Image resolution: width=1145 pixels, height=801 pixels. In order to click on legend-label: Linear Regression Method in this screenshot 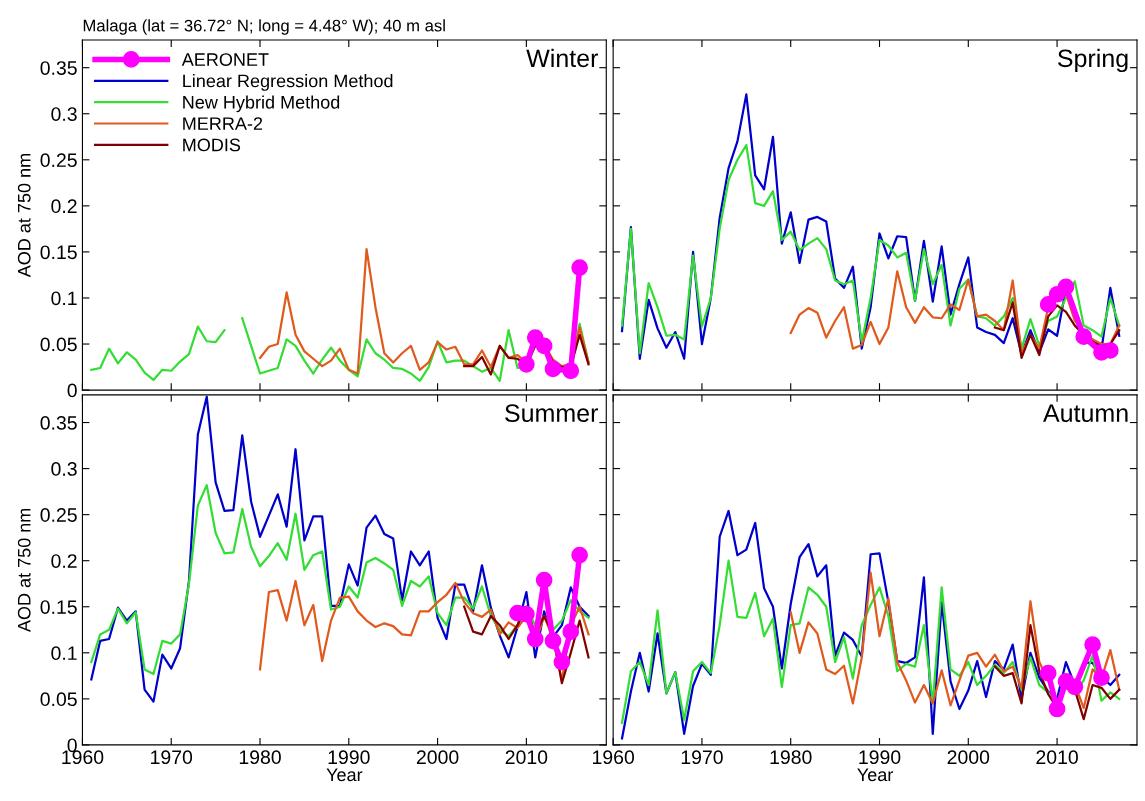, I will do `click(288, 82)`.